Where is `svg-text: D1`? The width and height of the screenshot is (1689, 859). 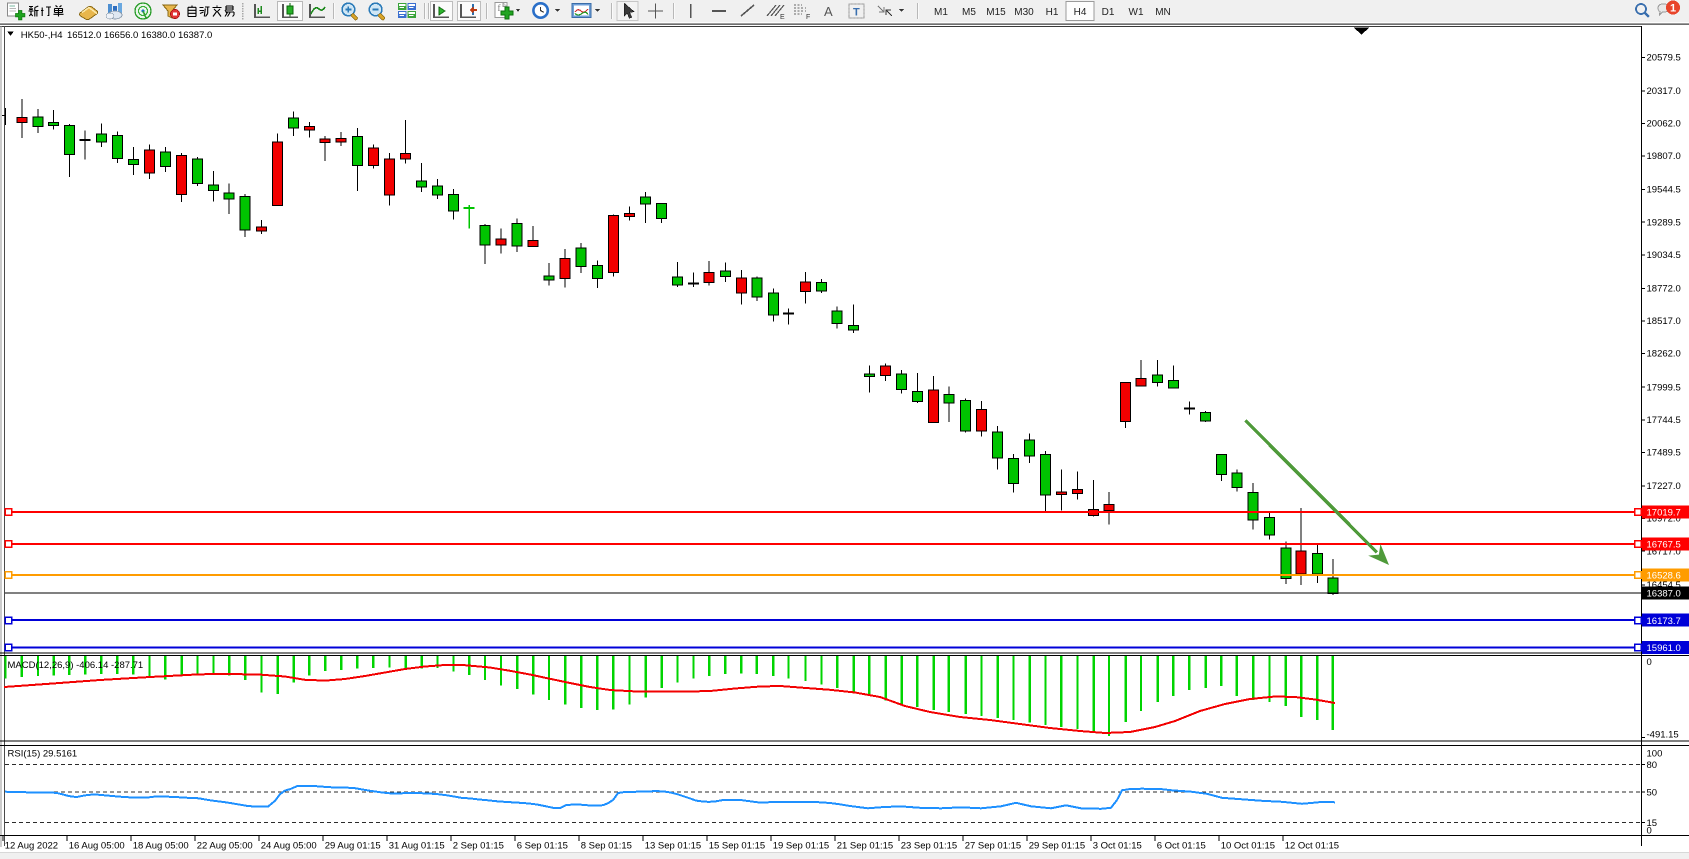 svg-text: D1 is located at coordinates (1108, 12).